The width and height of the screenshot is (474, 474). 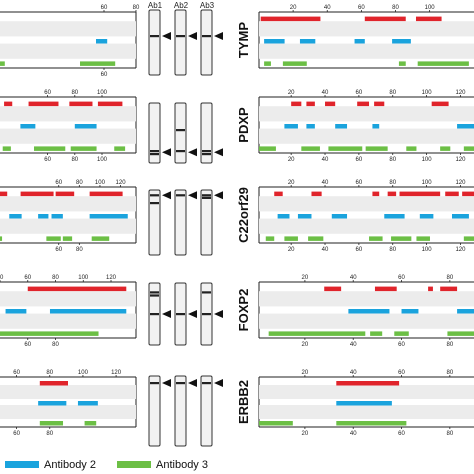 What do you see at coordinates (181, 5) in the screenshot?
I see `ab-header-2: Ab2` at bounding box center [181, 5].